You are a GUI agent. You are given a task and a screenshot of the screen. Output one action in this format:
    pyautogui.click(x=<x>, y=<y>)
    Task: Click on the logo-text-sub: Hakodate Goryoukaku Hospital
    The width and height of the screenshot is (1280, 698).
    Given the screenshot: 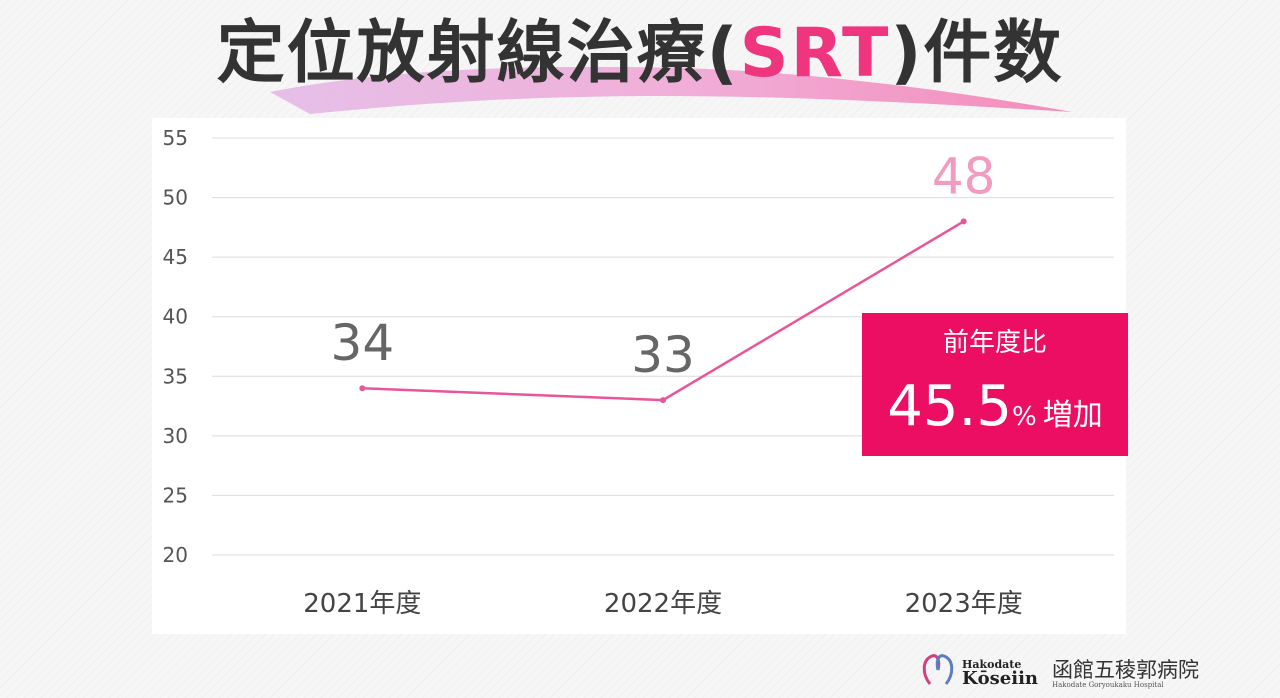 What is the action you would take?
    pyautogui.click(x=1108, y=685)
    